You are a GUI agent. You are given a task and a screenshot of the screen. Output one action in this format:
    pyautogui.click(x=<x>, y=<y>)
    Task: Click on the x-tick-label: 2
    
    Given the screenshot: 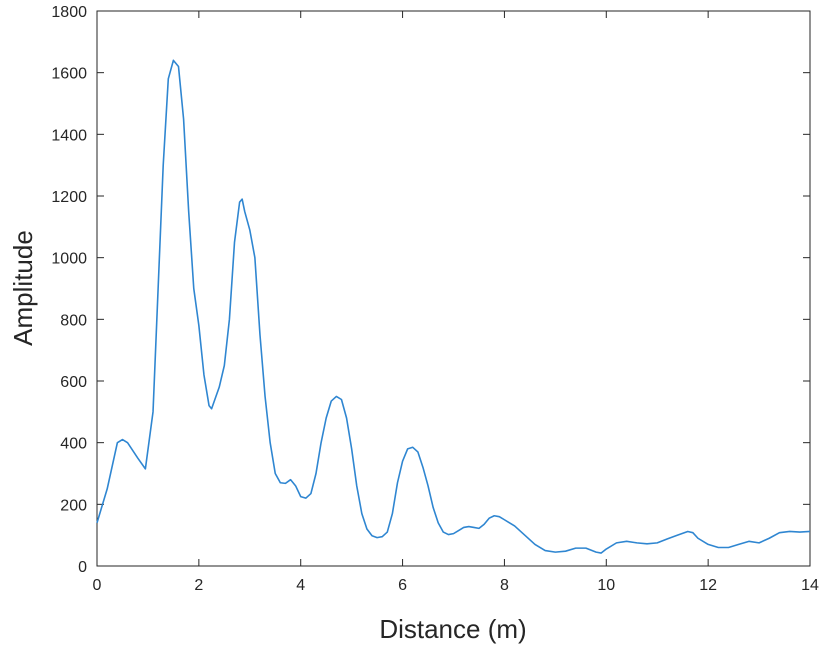 What is the action you would take?
    pyautogui.click(x=198, y=585)
    